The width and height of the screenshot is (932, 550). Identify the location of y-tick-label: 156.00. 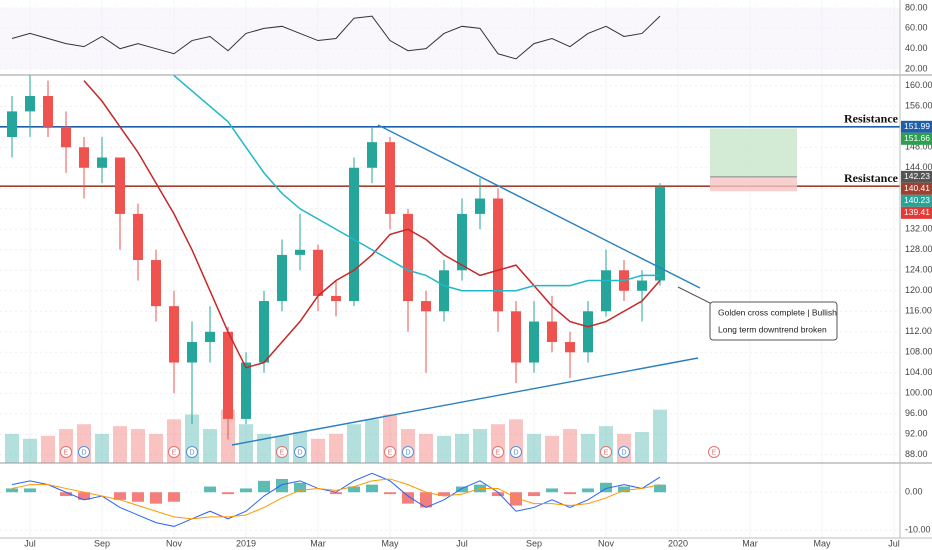
(918, 106).